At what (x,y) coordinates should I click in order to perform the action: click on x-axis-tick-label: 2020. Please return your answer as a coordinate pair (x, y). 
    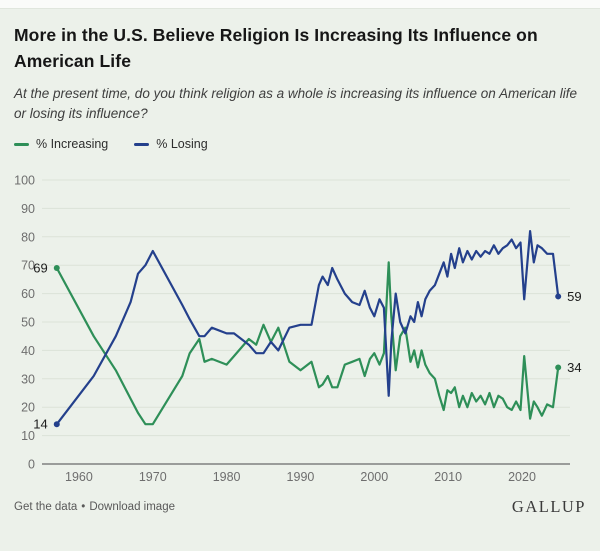
    Looking at the image, I should click on (522, 477).